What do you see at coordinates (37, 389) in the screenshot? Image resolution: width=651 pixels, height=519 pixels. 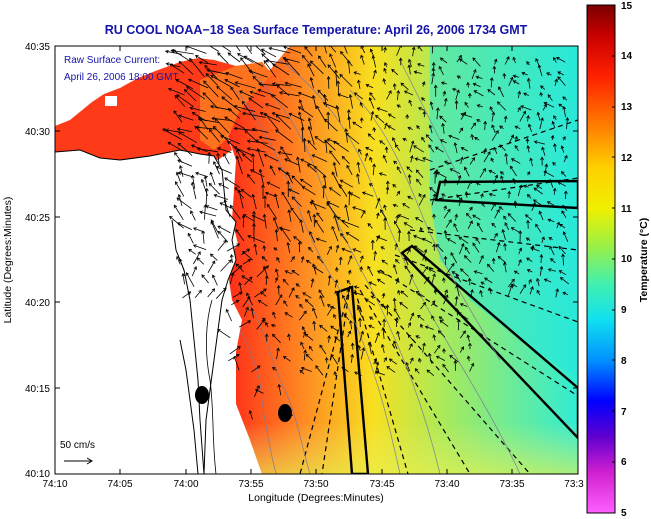 I see `y-tick-label: 40:15` at bounding box center [37, 389].